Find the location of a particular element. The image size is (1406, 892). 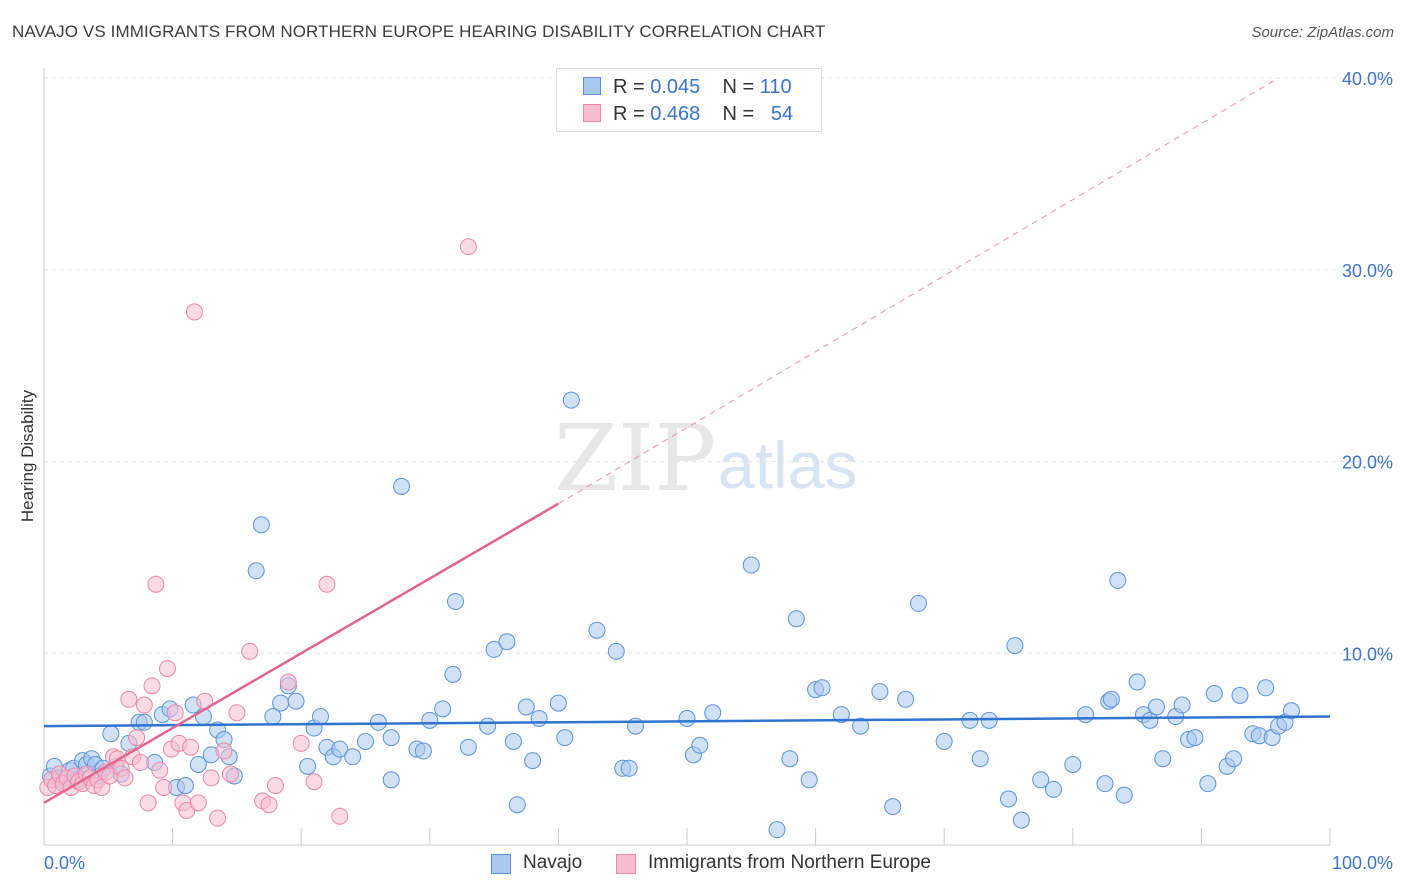

navajo-trend-line is located at coordinates (687, 721).